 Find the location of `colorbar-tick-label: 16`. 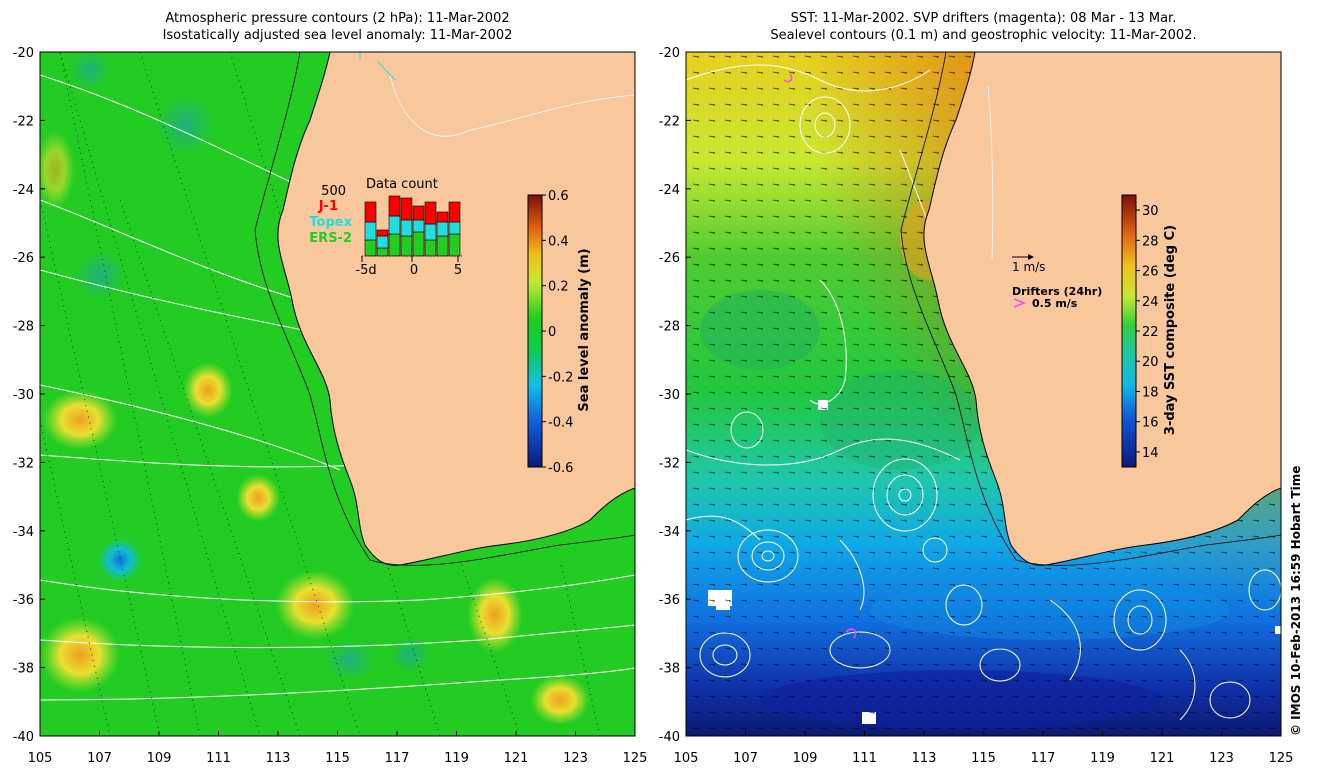

colorbar-tick-label: 16 is located at coordinates (1150, 423).